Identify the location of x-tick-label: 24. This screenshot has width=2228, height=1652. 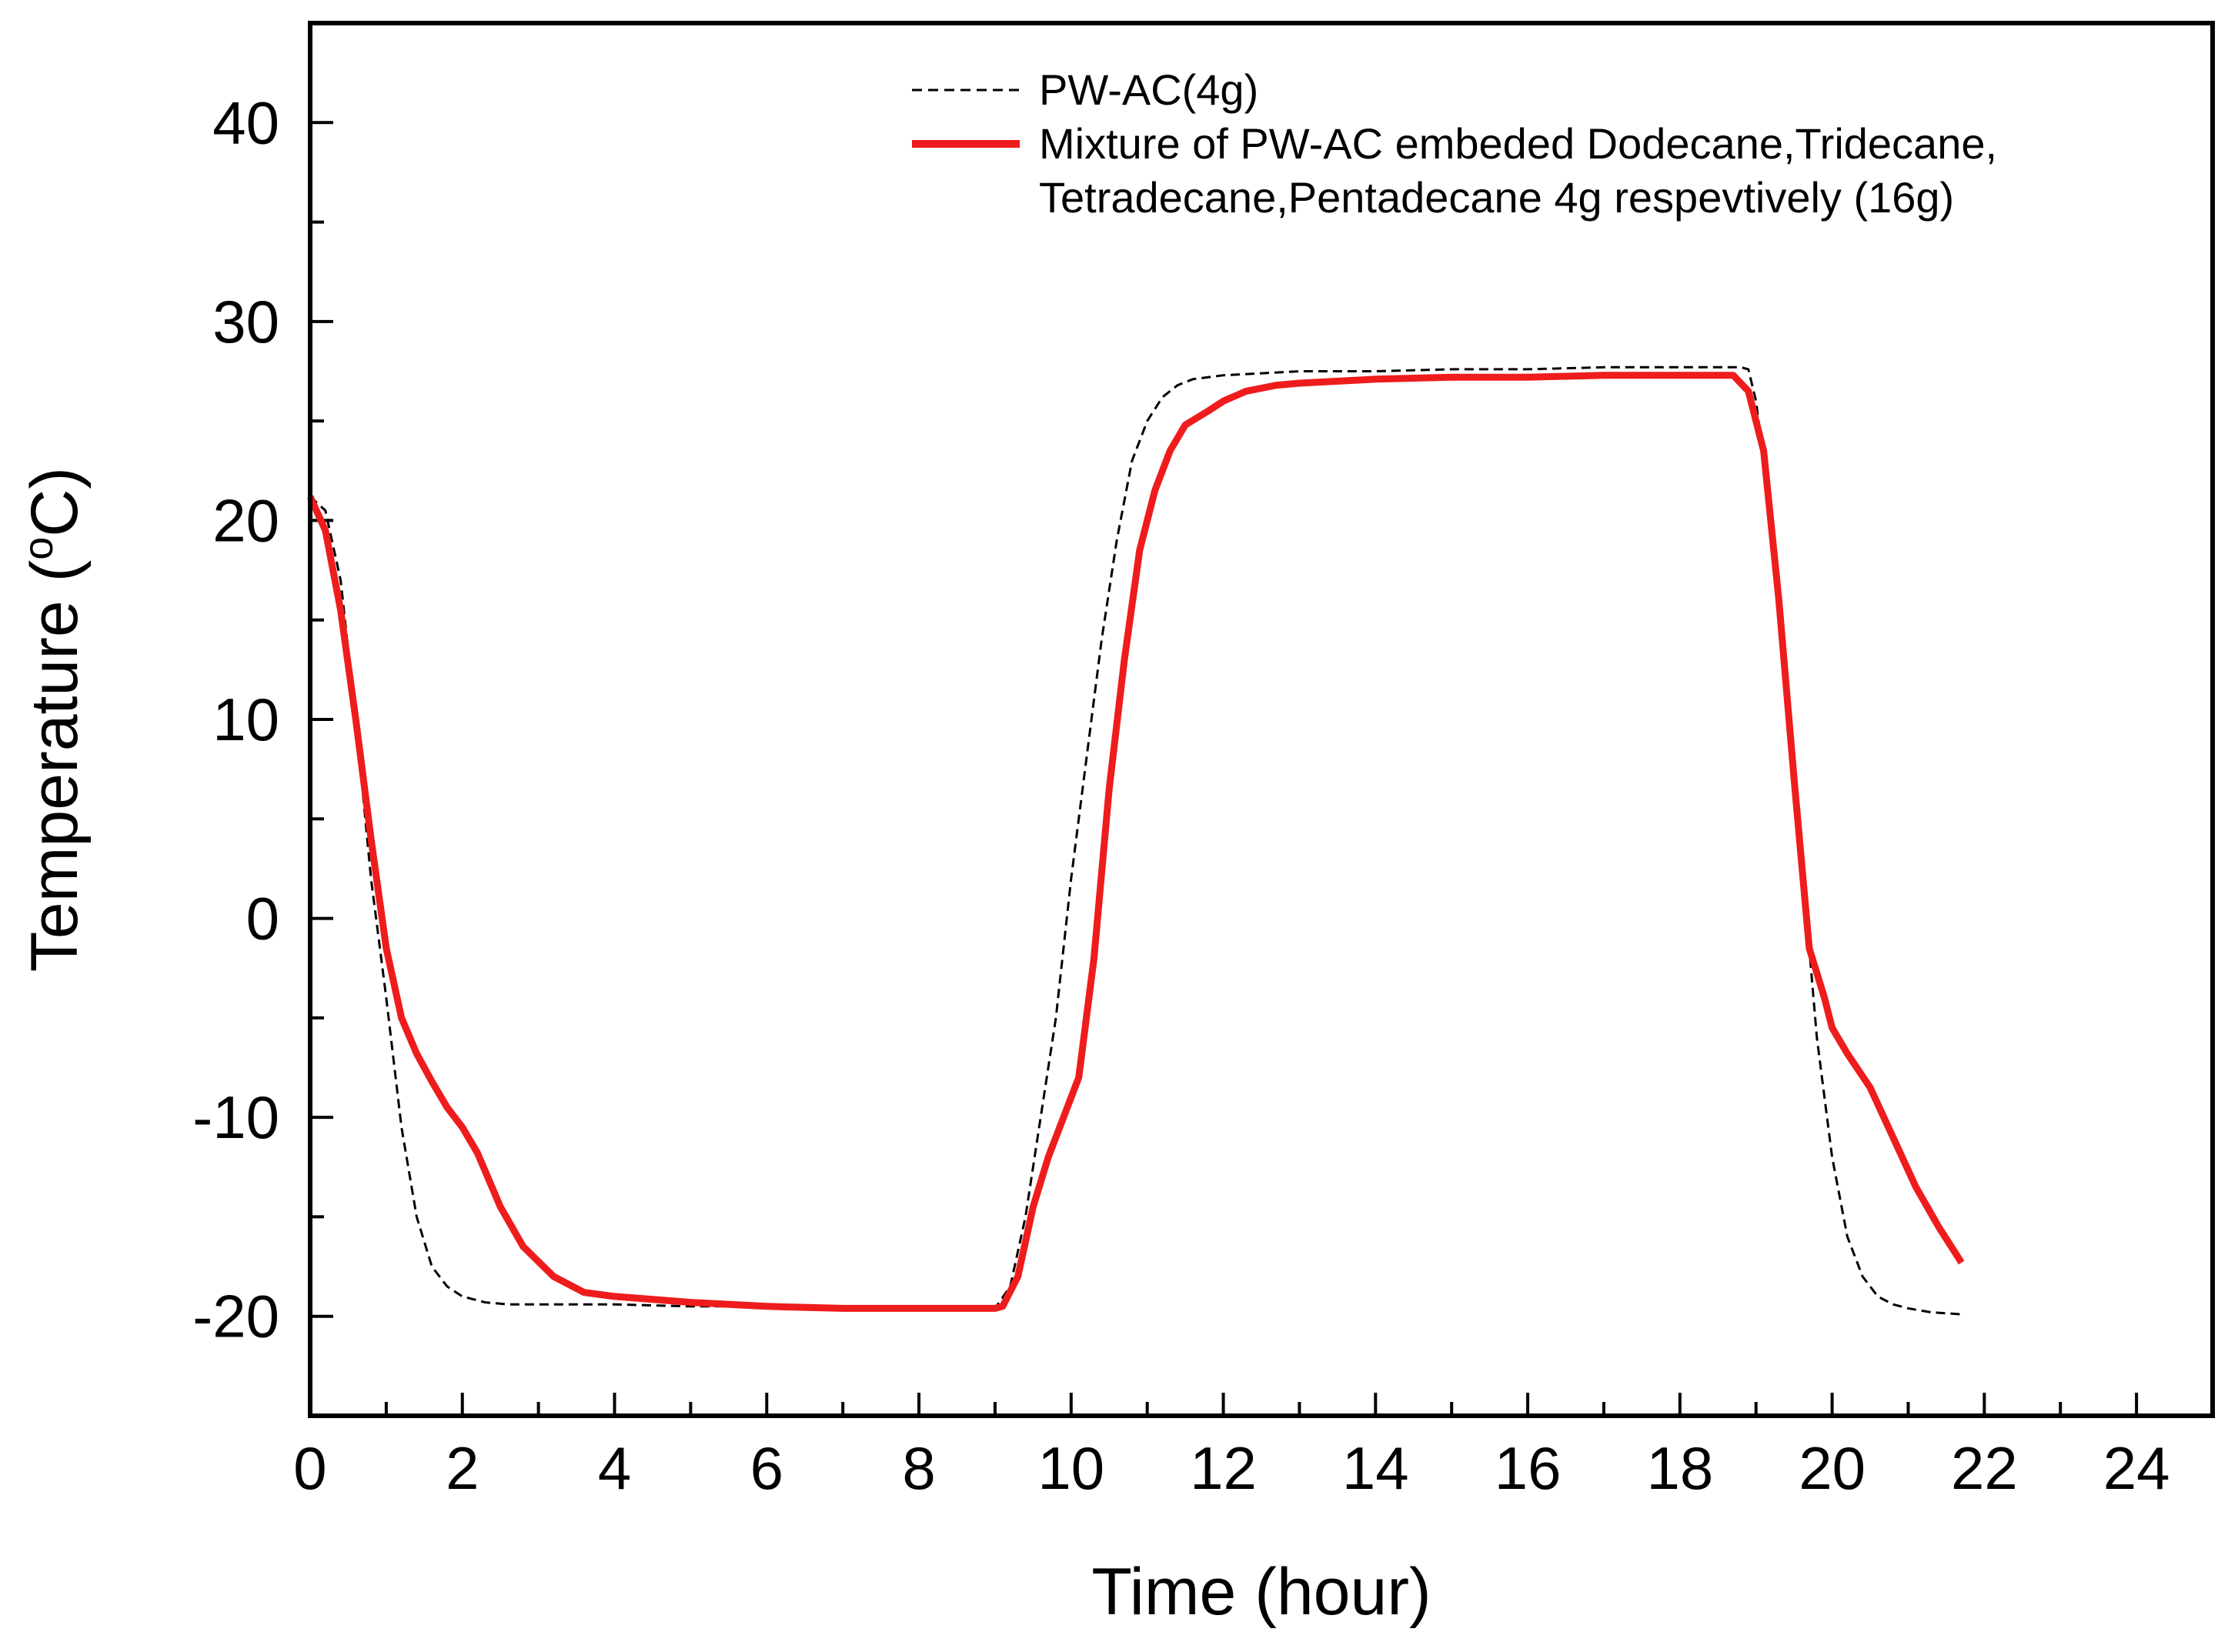
(2136, 1468).